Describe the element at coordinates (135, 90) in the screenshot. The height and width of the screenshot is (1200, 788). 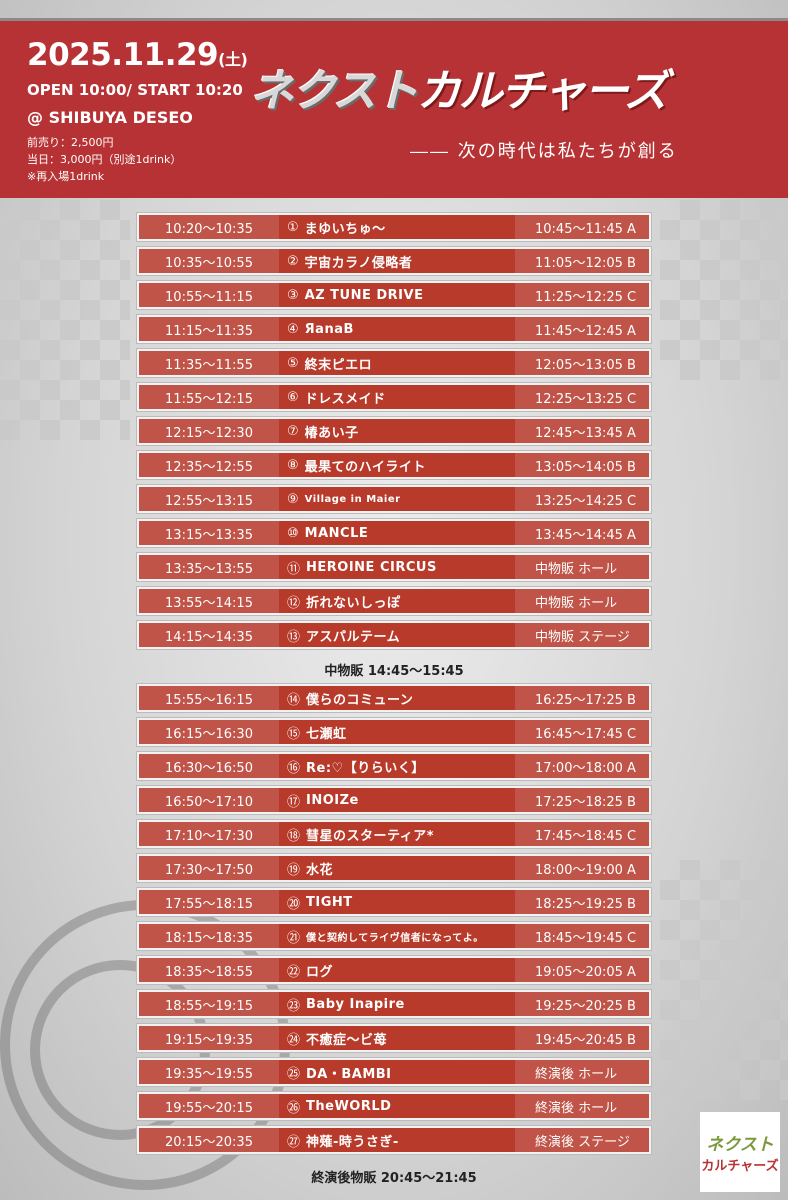
I see `open-start-time: OPEN 10:00/ START 10:20` at that location.